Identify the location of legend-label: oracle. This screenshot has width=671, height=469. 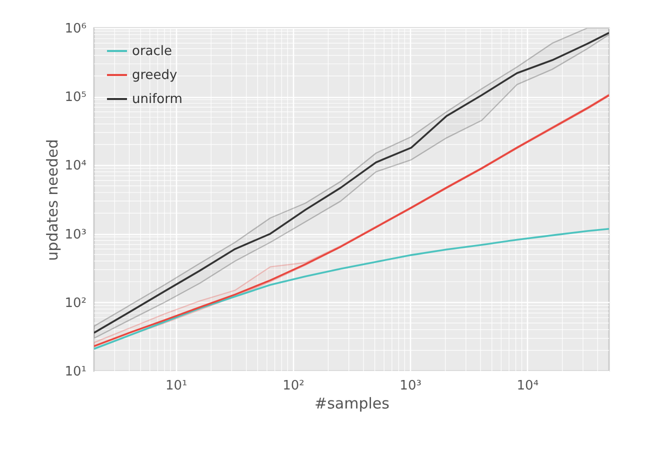
(152, 51).